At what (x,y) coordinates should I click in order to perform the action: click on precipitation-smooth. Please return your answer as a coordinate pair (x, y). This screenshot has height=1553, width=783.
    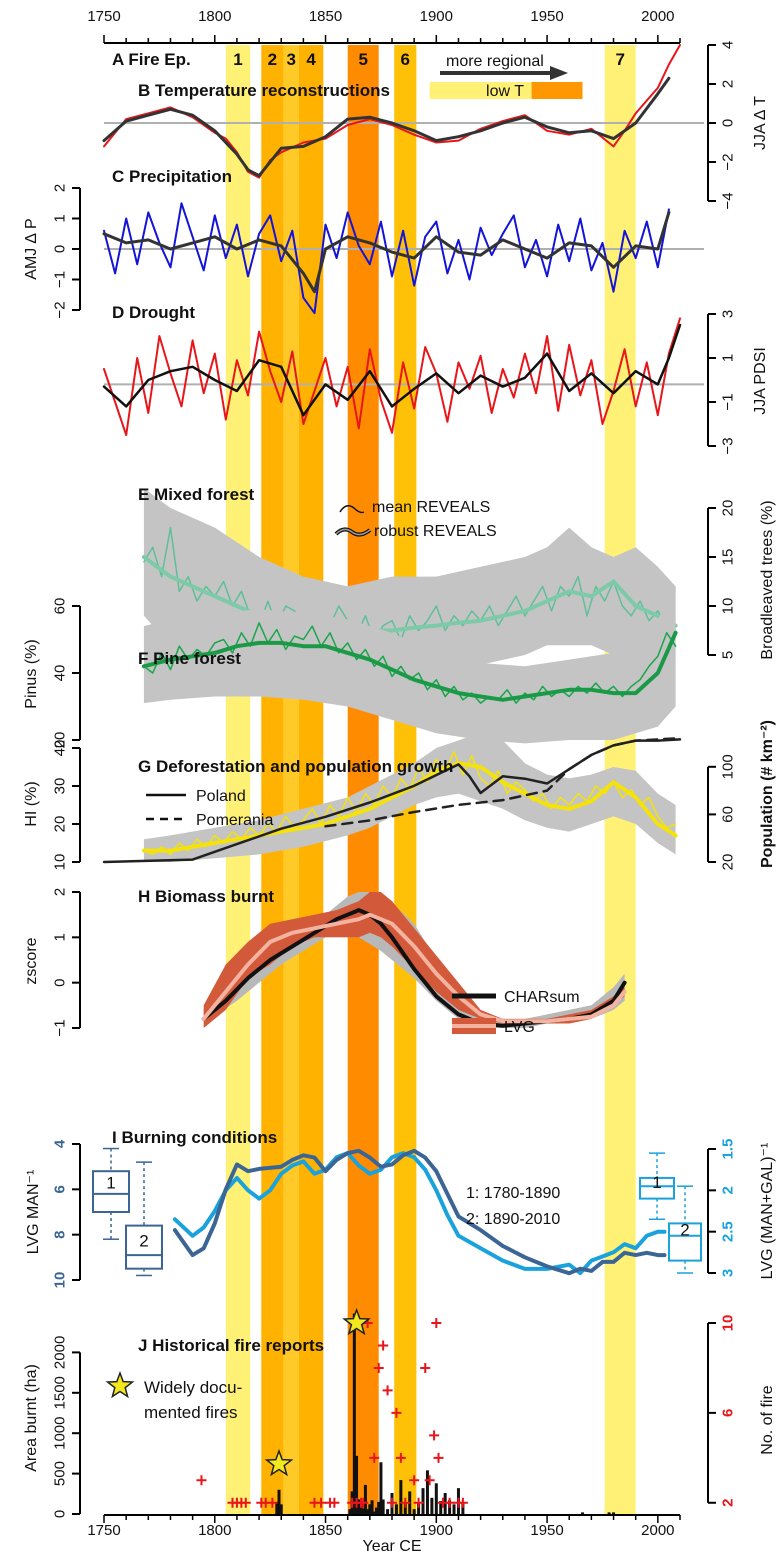
    Looking at the image, I should click on (386, 252).